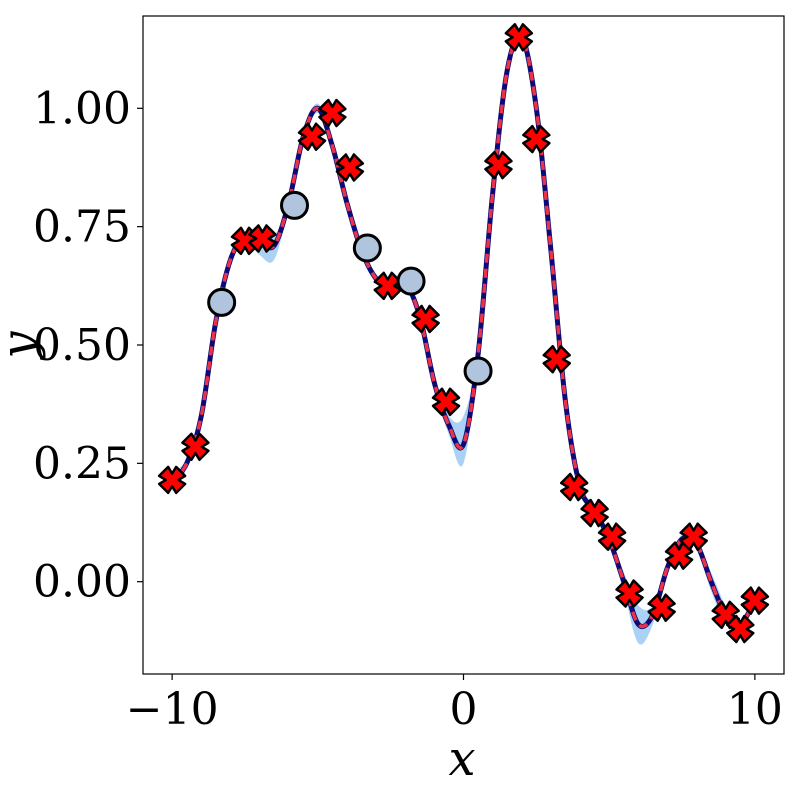 This screenshot has height=800, width=800. Describe the element at coordinates (461, 759) in the screenshot. I see `x-axis-label: x` at that location.